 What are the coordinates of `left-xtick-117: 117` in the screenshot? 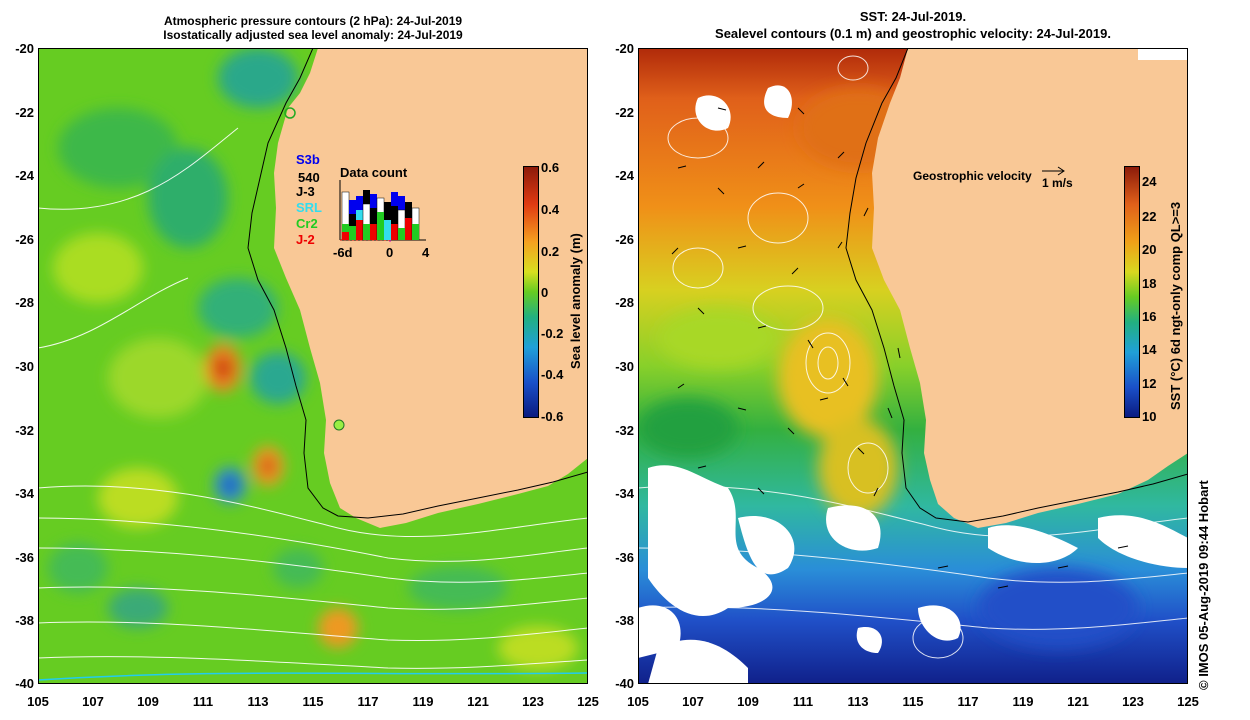 It's located at (368, 701).